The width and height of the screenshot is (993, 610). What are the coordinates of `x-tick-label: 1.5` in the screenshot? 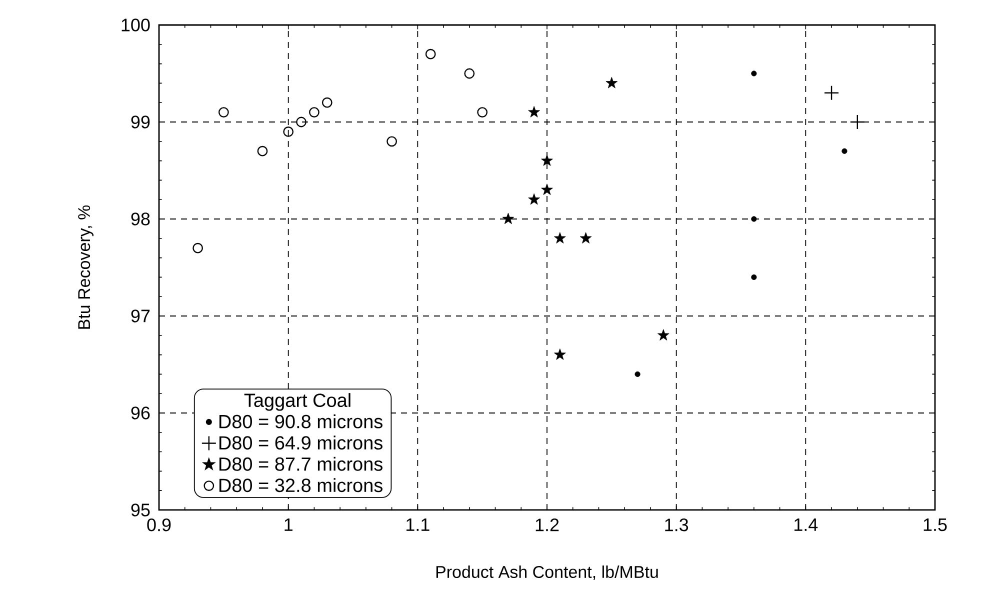 It's located at (935, 525).